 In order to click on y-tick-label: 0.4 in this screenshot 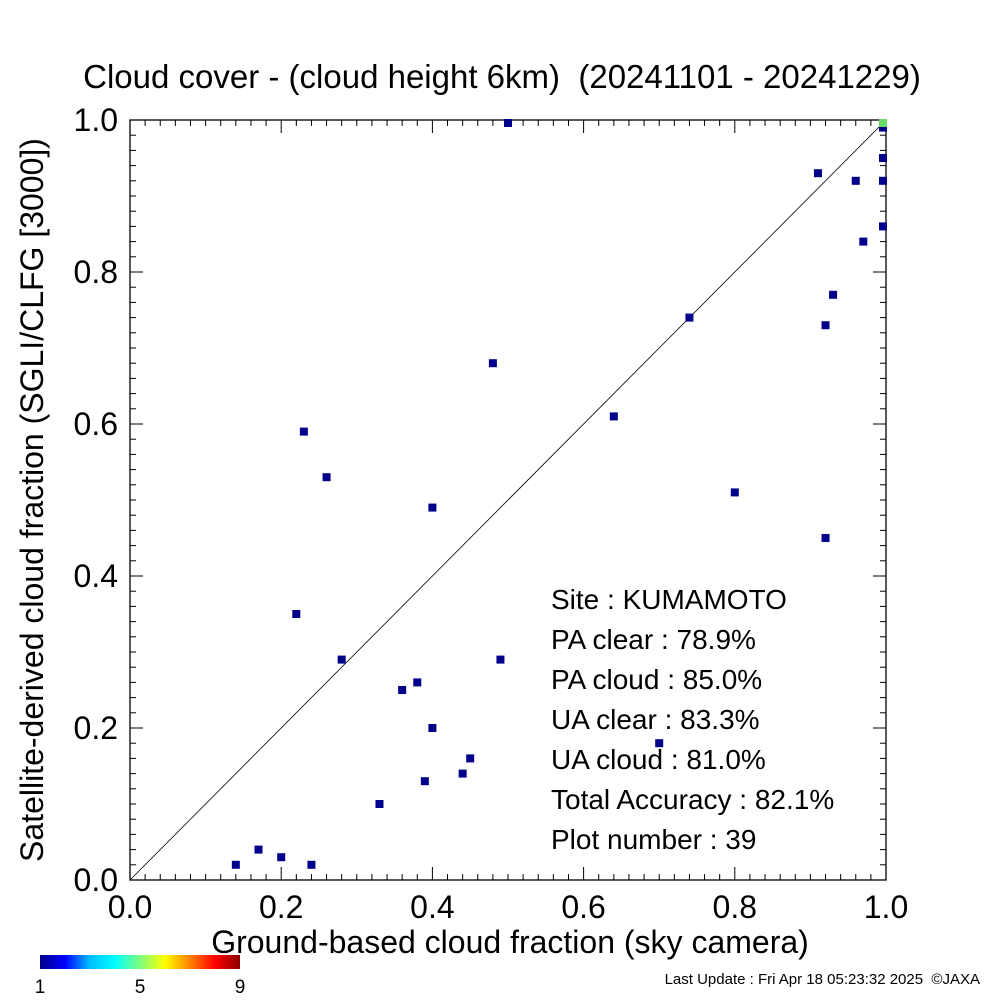, I will do `click(96, 576)`.